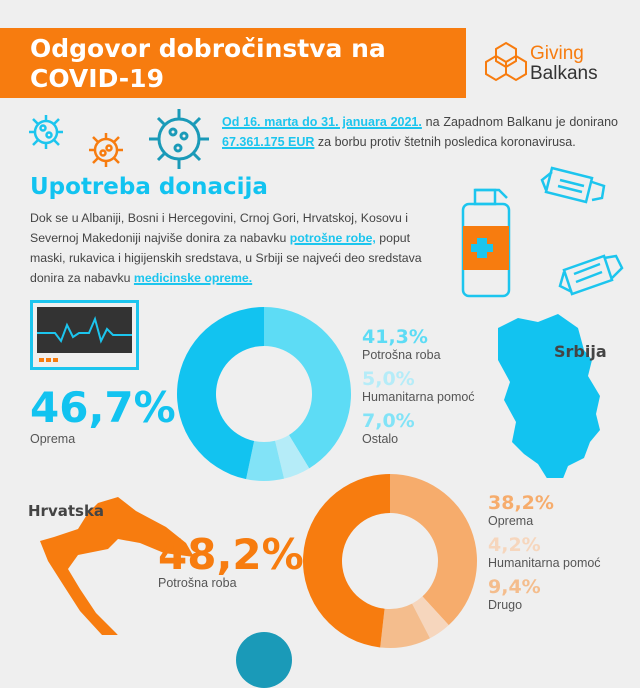 Image resolution: width=640 pixels, height=688 pixels. What do you see at coordinates (521, 503) in the screenshot?
I see `legend-value: 38,2%` at bounding box center [521, 503].